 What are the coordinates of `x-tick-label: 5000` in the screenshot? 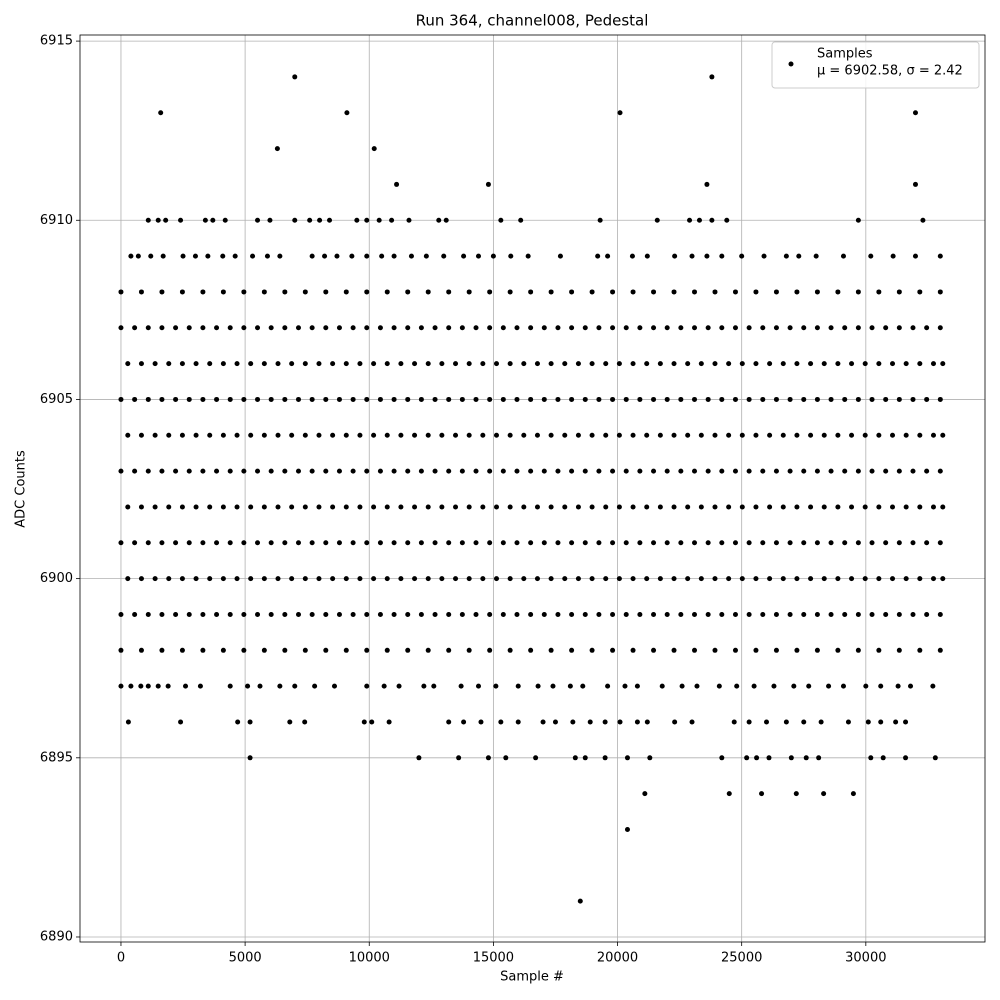 It's located at (245, 958).